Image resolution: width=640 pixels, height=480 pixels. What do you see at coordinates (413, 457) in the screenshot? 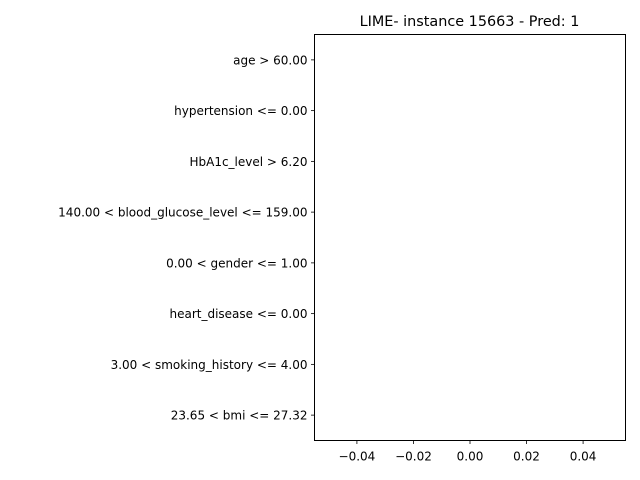
I see `x-tick-label: −0.02` at bounding box center [413, 457].